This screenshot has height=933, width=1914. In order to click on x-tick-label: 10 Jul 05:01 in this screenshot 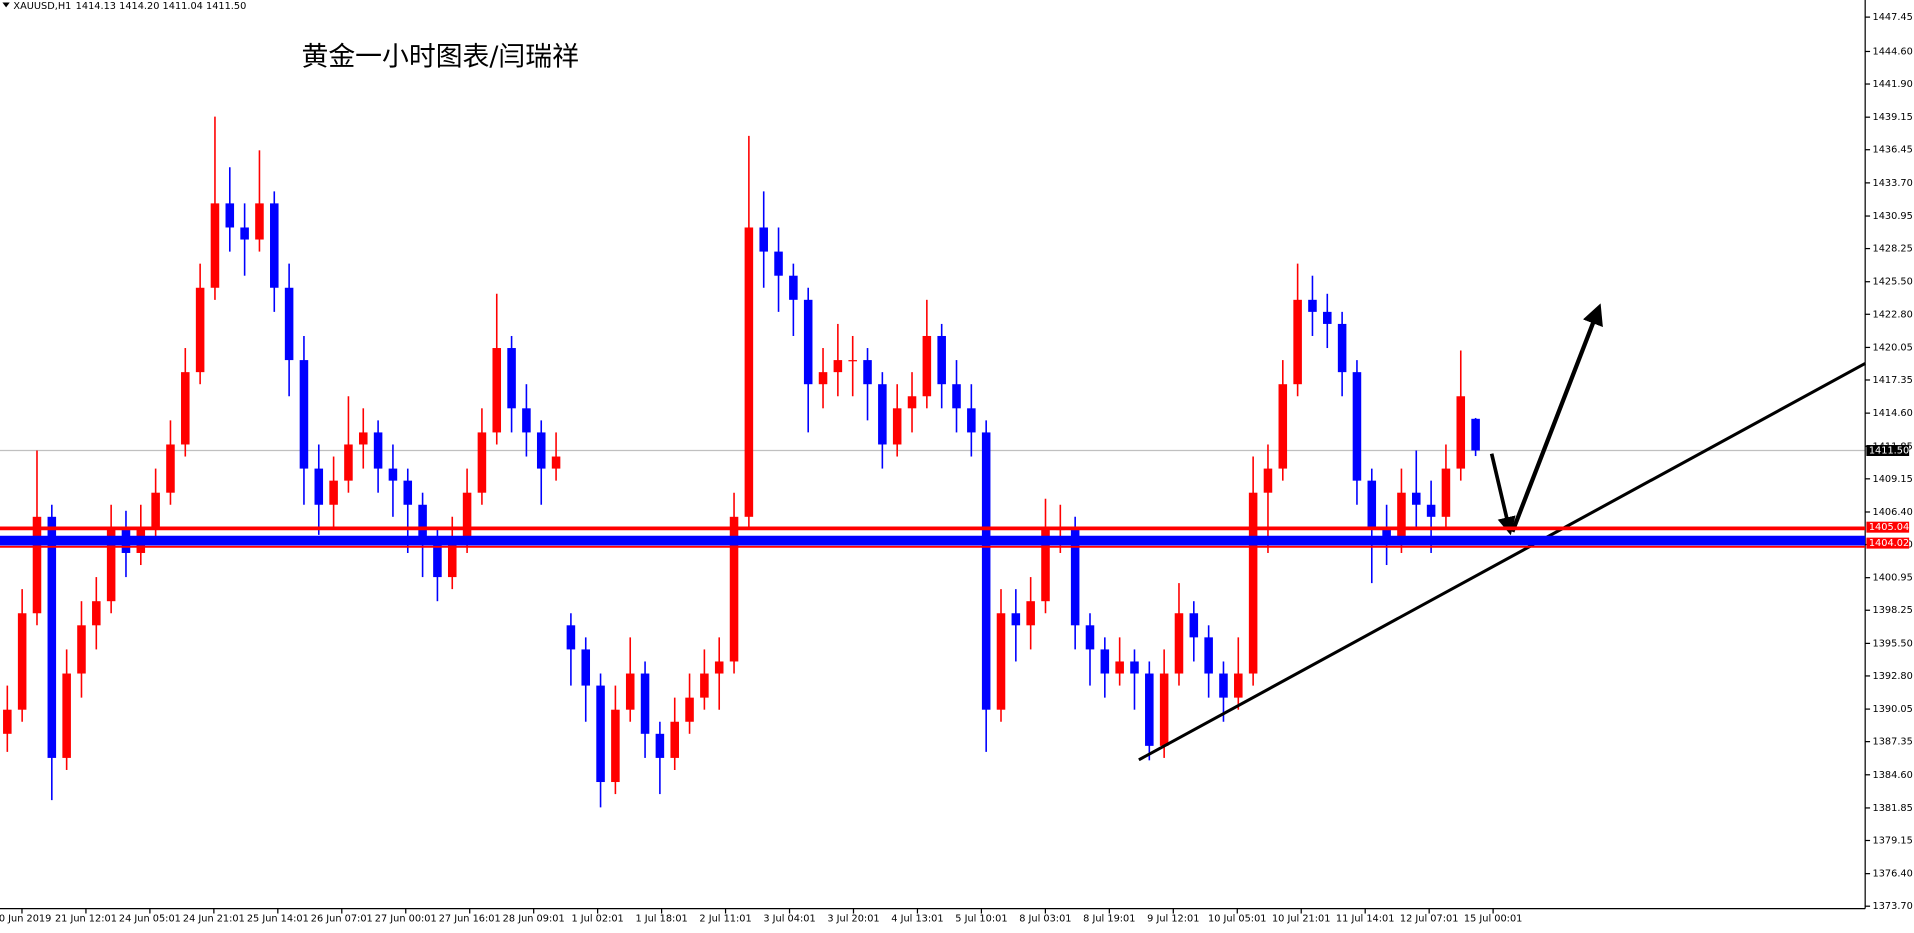, I will do `click(1237, 918)`.